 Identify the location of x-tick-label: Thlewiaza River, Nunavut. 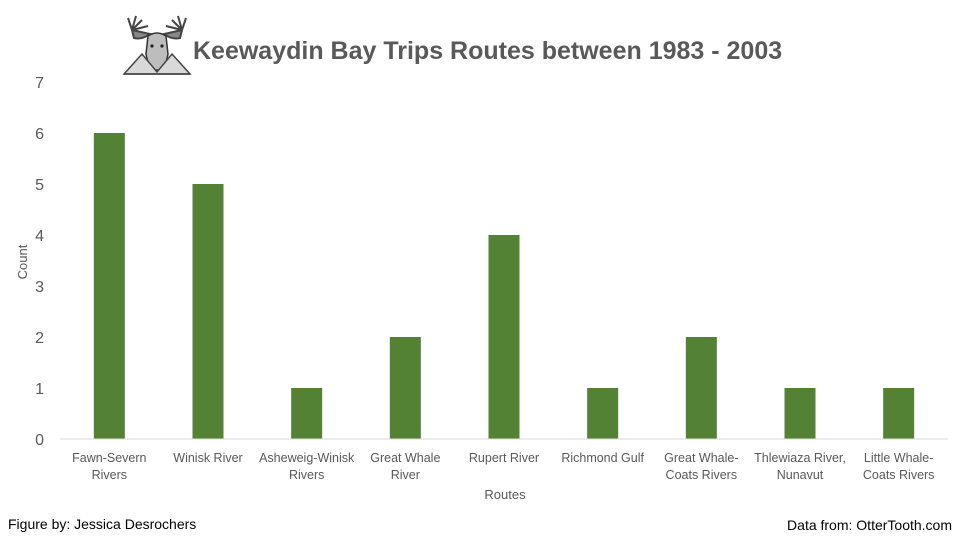
(800, 466).